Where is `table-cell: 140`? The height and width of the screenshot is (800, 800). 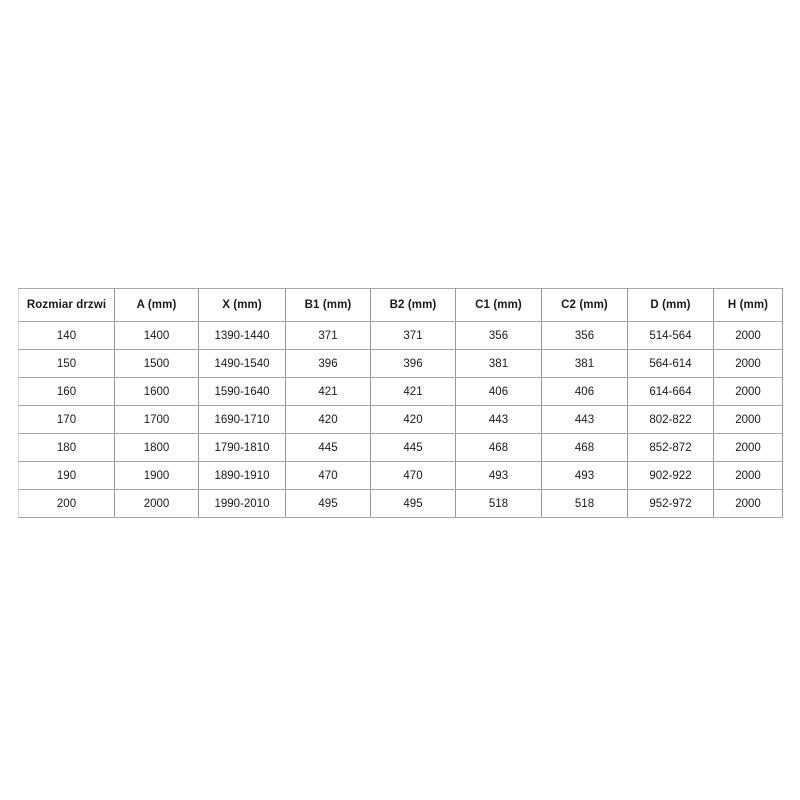 table-cell: 140 is located at coordinates (66, 335).